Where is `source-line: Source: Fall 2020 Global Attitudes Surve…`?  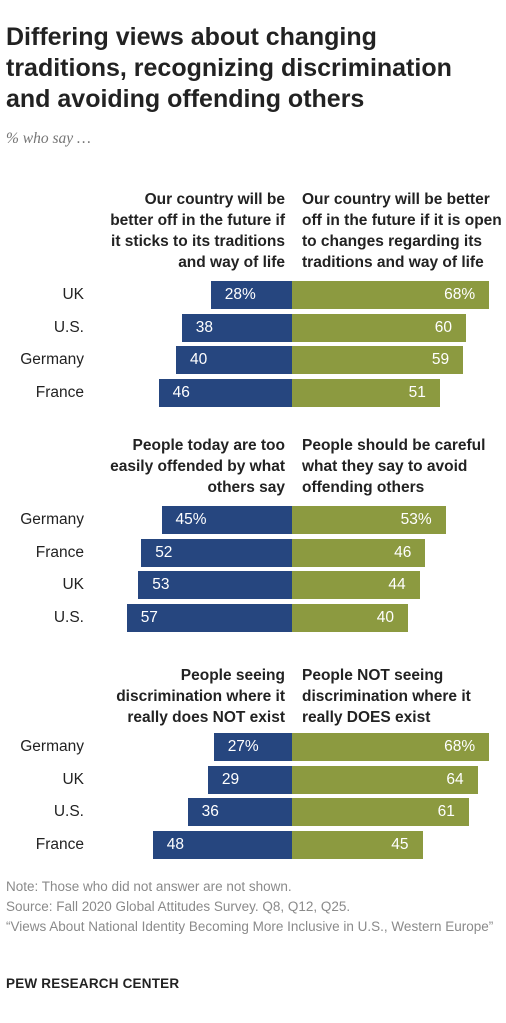 source-line: Source: Fall 2020 Global Attitudes Surve… is located at coordinates (178, 906).